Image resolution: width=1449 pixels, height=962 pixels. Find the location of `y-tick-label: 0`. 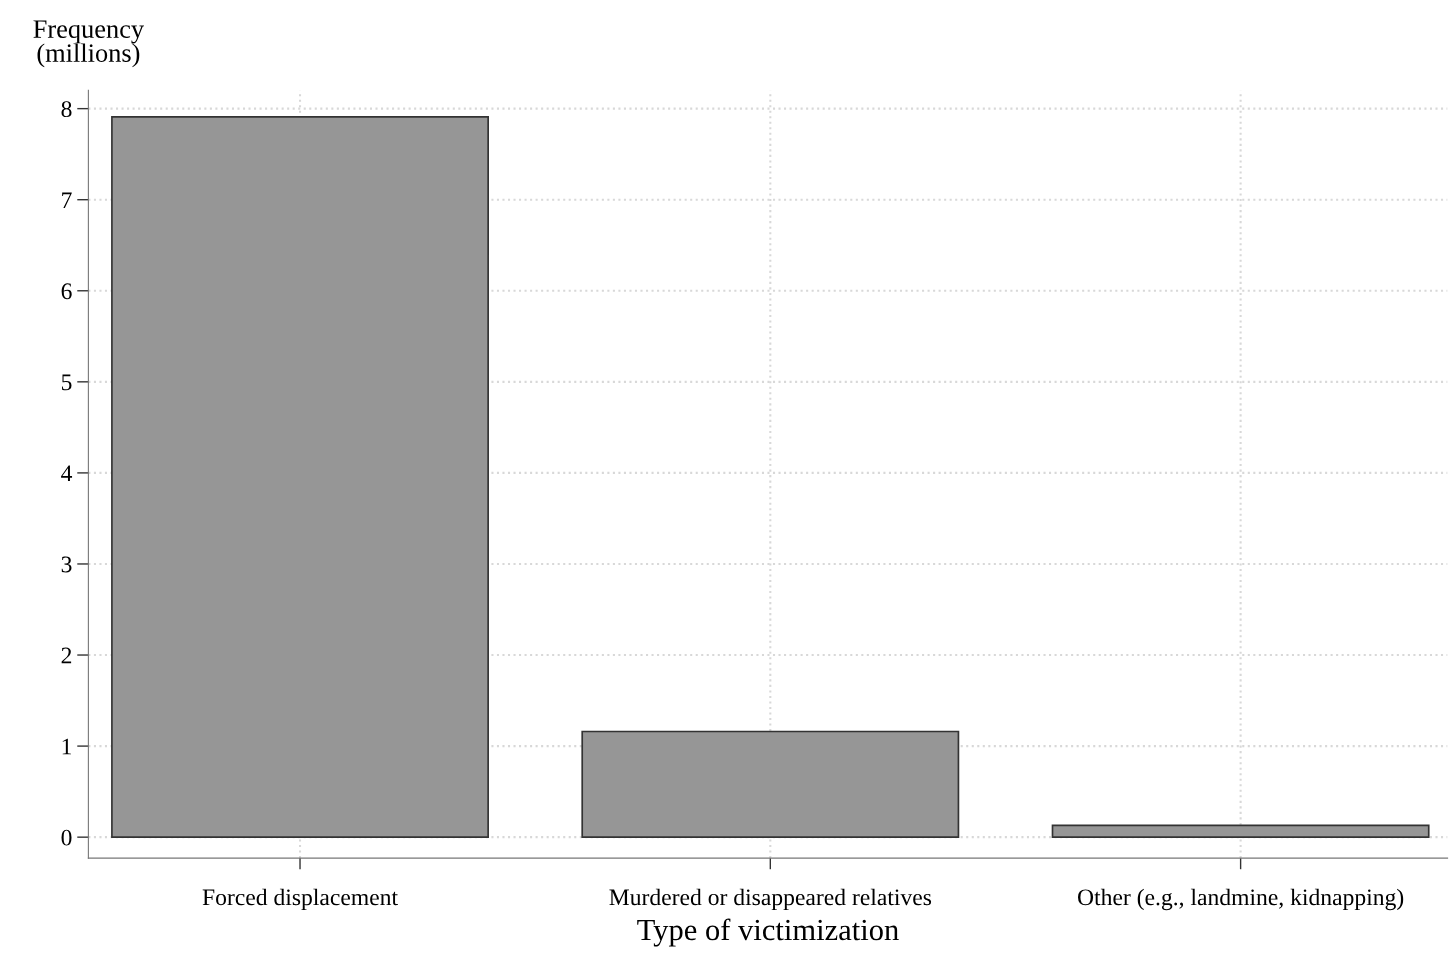

y-tick-label: 0 is located at coordinates (66, 837).